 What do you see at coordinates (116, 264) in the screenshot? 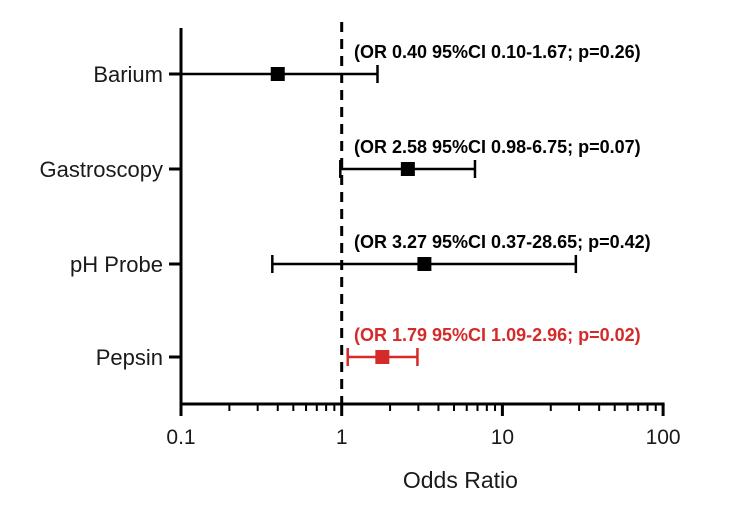
I see `category-label: pH Probe` at bounding box center [116, 264].